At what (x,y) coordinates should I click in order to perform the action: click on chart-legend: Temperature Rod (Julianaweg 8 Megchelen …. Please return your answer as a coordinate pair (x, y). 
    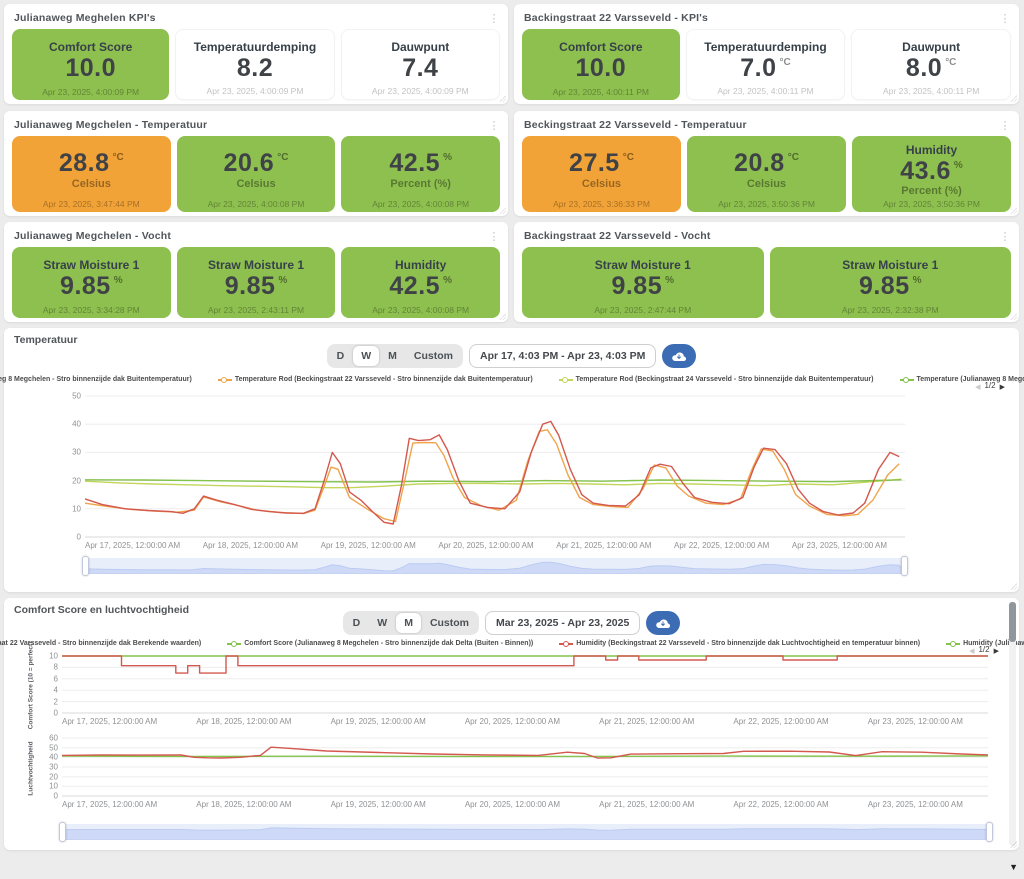
    Looking at the image, I should click on (512, 379).